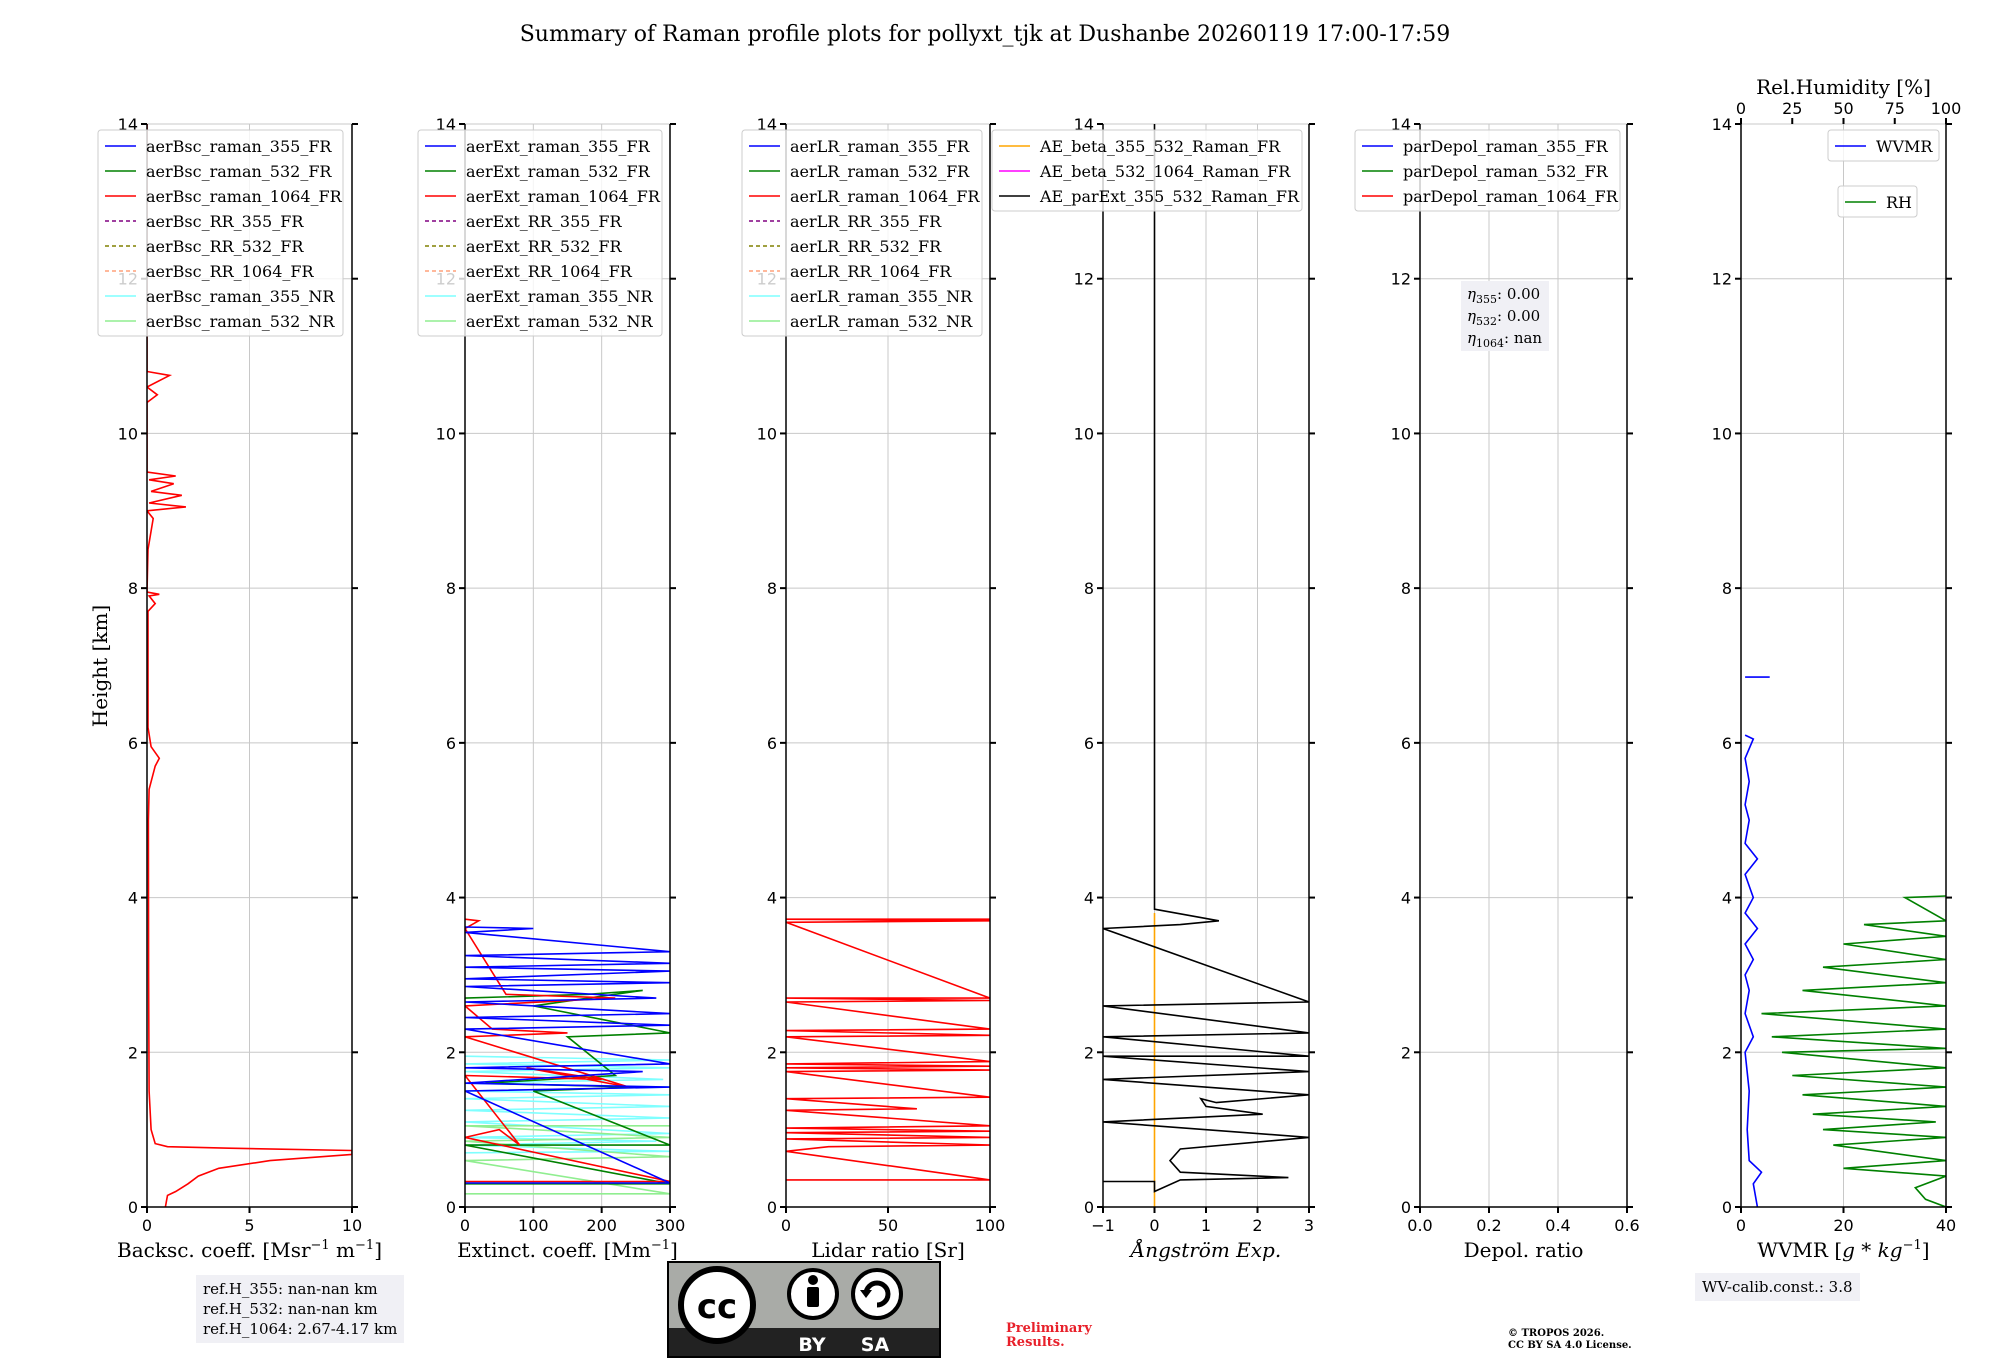 The width and height of the screenshot is (2000, 1360). Describe the element at coordinates (1165, 171) in the screenshot. I see `ae-legend-entry: AE_beta_532_1064_Raman_FR` at that location.